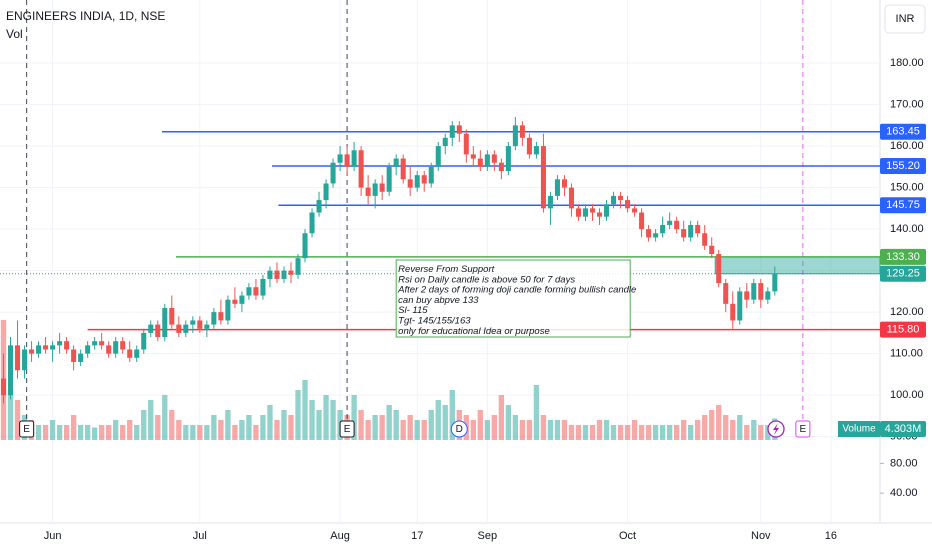 This screenshot has width=932, height=550. Describe the element at coordinates (474, 331) in the screenshot. I see `note-line: only for educational Idea or purpose` at that location.